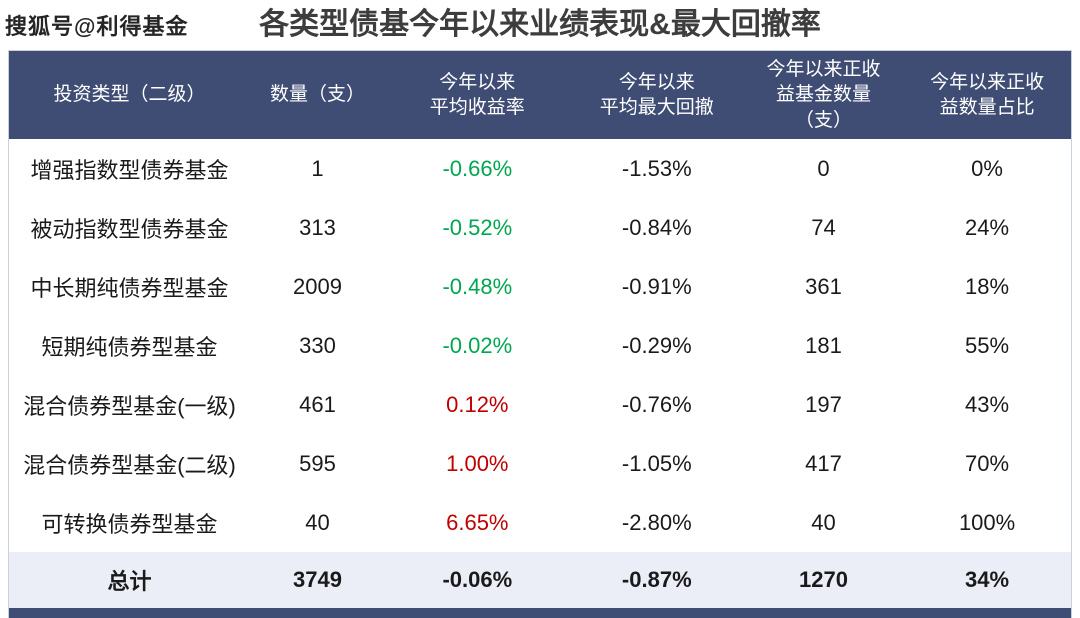 The width and height of the screenshot is (1080, 618). I want to click on cell-total-positive-ratio: 34%, so click(987, 580).